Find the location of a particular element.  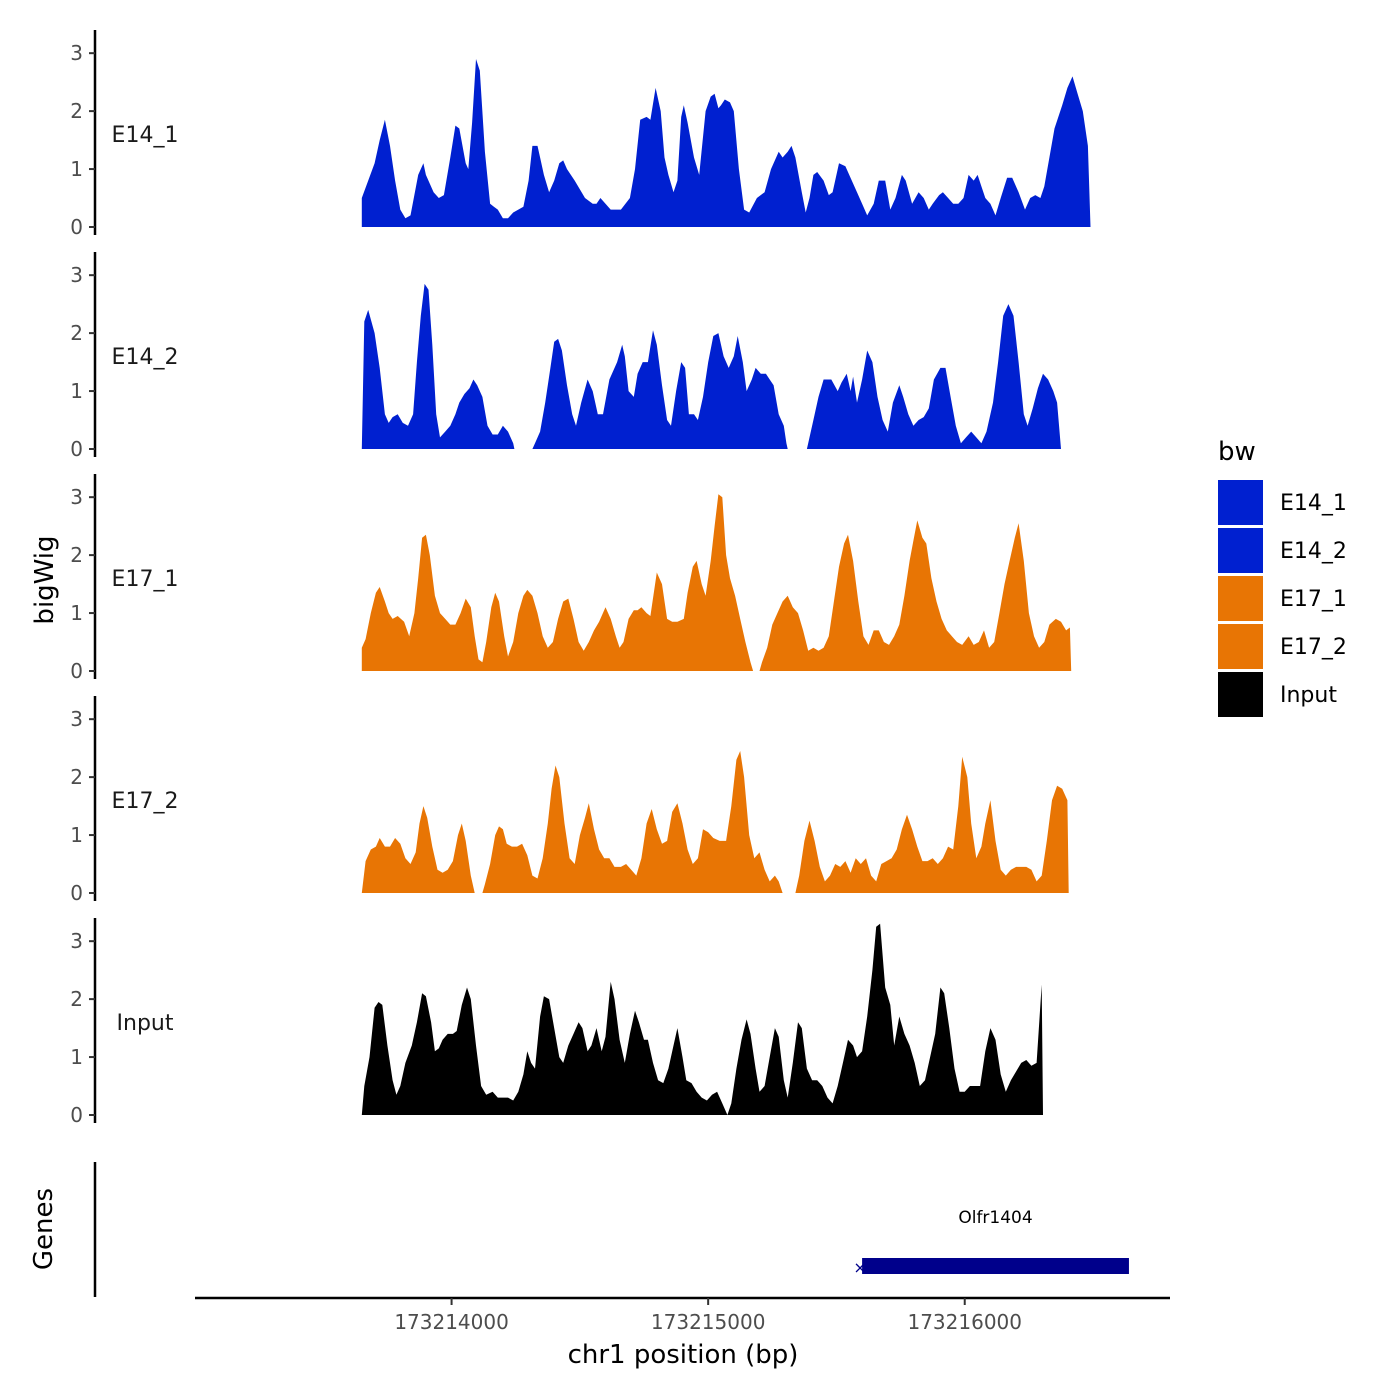

track-Input-signal-area is located at coordinates (702, 1019).